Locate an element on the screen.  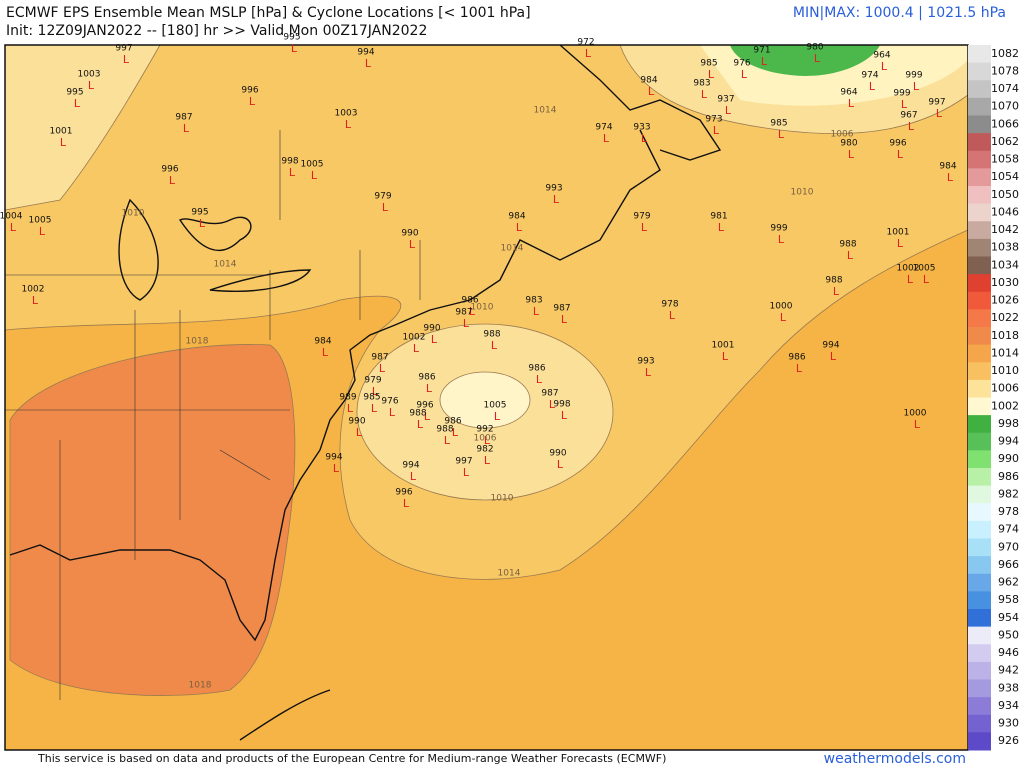
colorbar-label: 930 is located at coordinates (1008, 723).